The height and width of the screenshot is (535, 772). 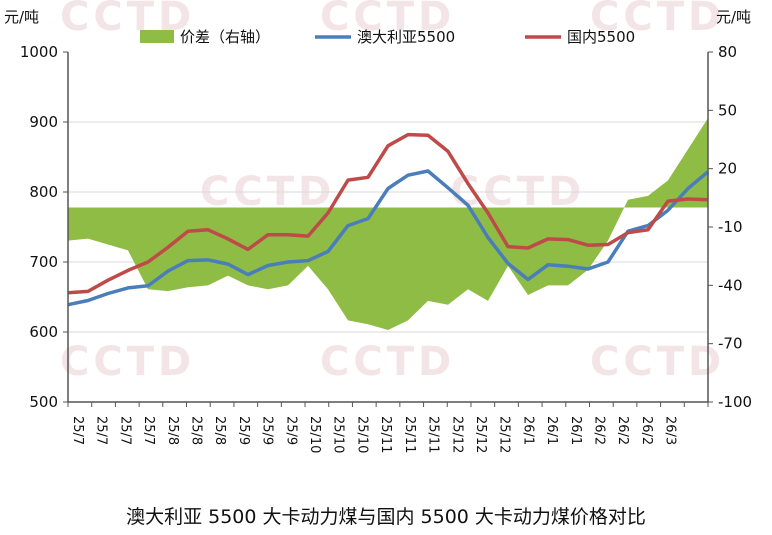 What do you see at coordinates (730, 344) in the screenshot?
I see `y2-tick-label: -70` at bounding box center [730, 344].